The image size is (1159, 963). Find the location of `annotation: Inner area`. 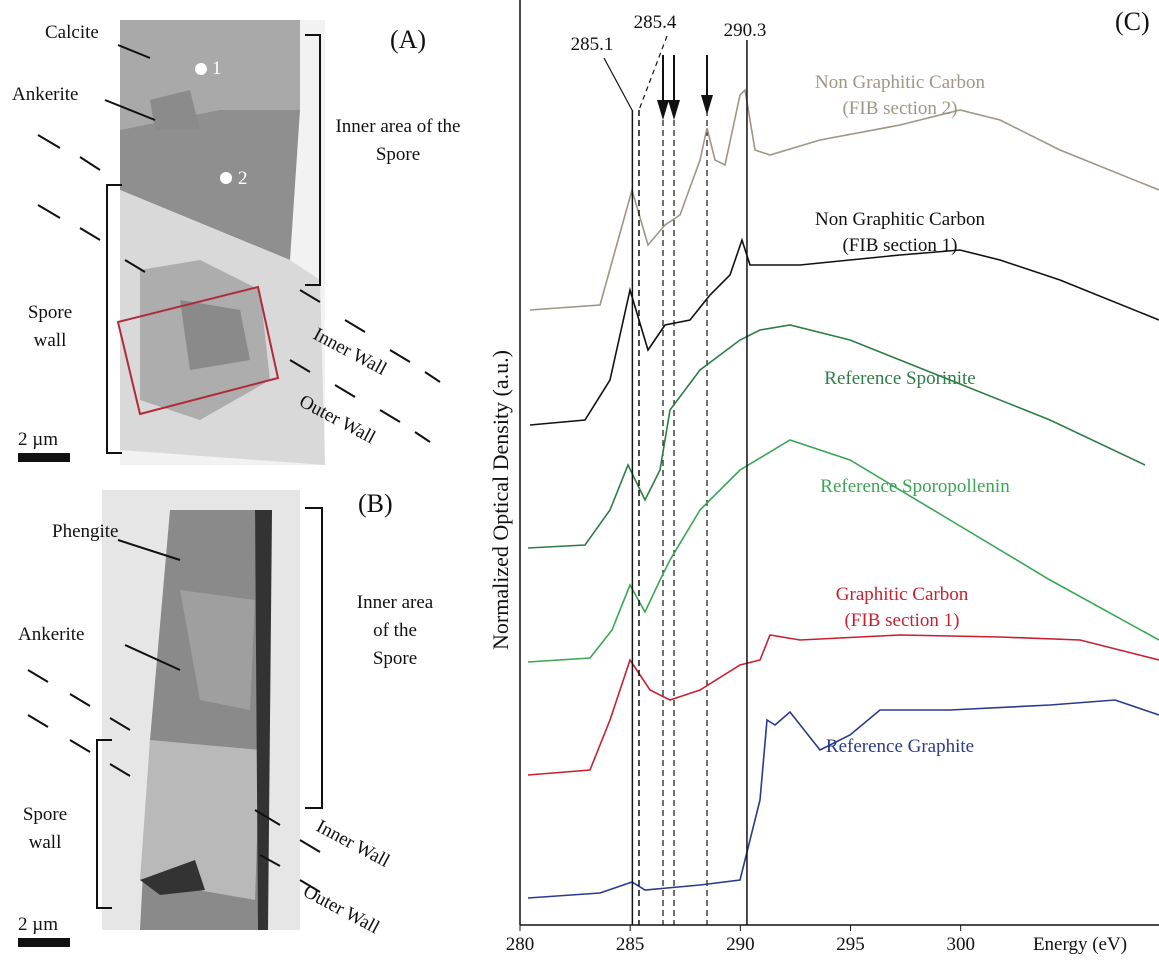

annotation: Inner area is located at coordinates (395, 602).